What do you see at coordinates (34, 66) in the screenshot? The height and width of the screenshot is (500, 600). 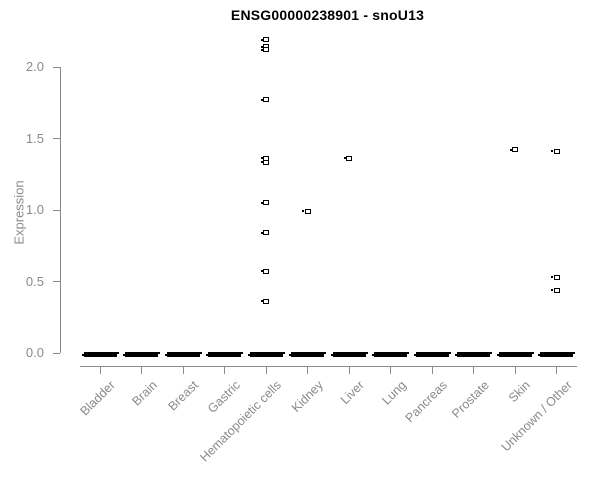 I see `y-tick-label: 2.0` at bounding box center [34, 66].